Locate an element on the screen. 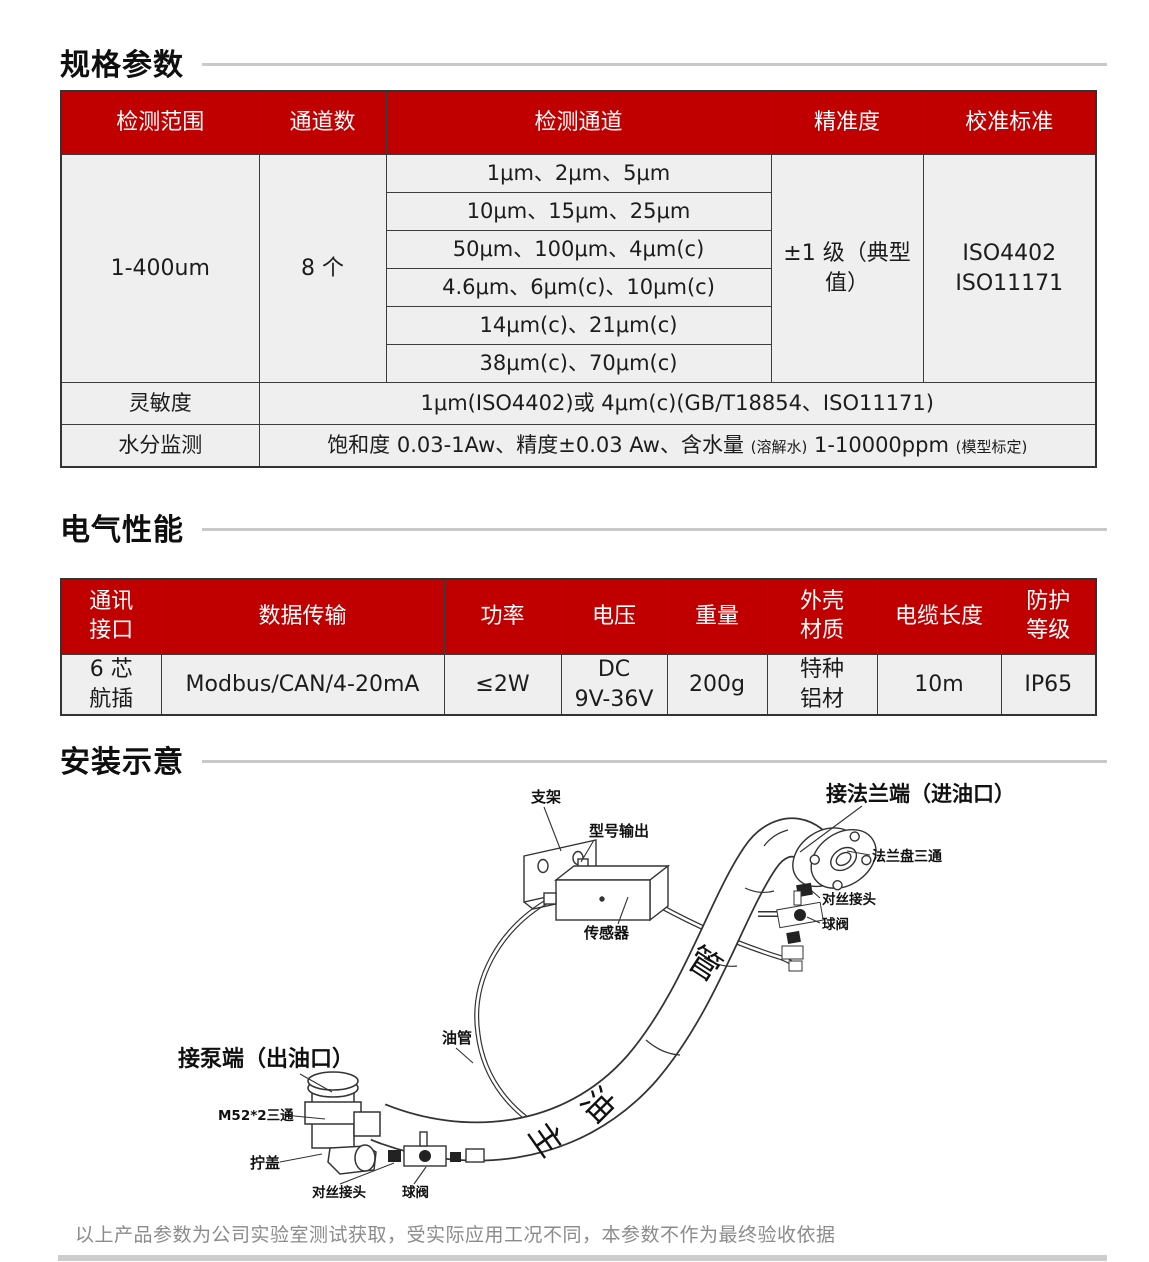  spec-header-calibration: 校准标准 is located at coordinates (1009, 122).